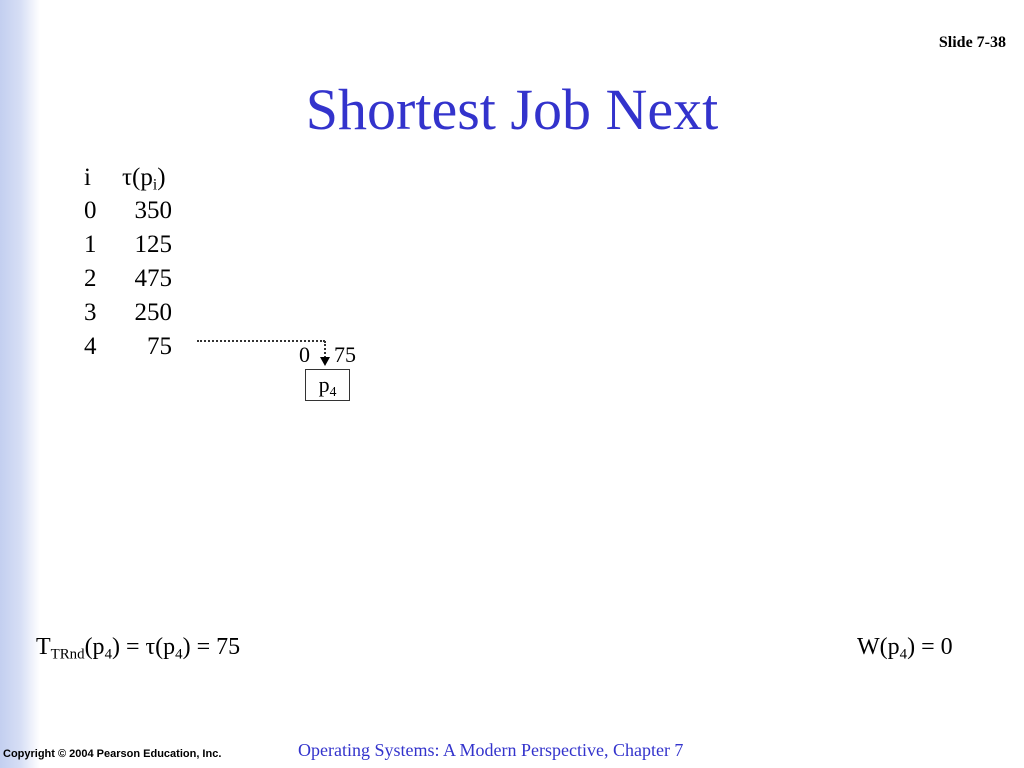 This screenshot has height=768, width=1024. Describe the element at coordinates (153, 210) in the screenshot. I see `row-tau: 350` at that location.